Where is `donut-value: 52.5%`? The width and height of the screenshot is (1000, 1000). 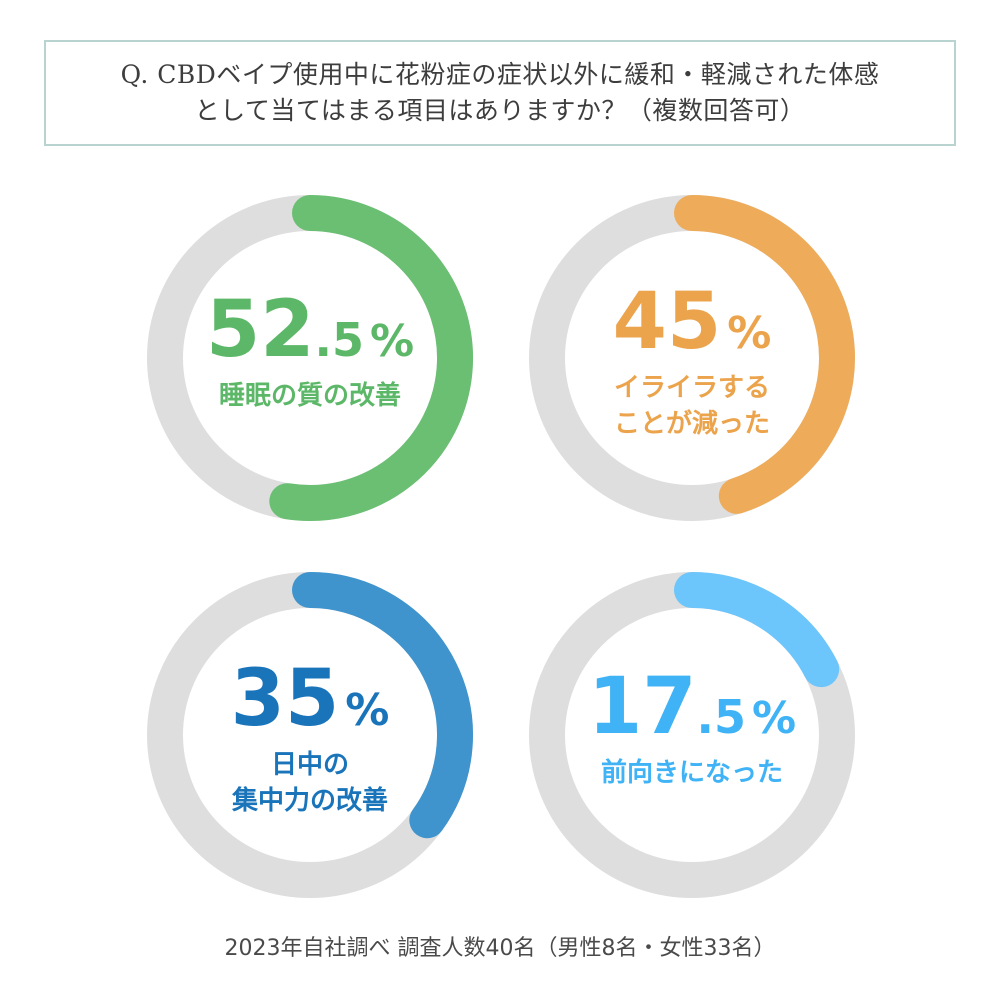
donut-value: 52.5% is located at coordinates (310, 330).